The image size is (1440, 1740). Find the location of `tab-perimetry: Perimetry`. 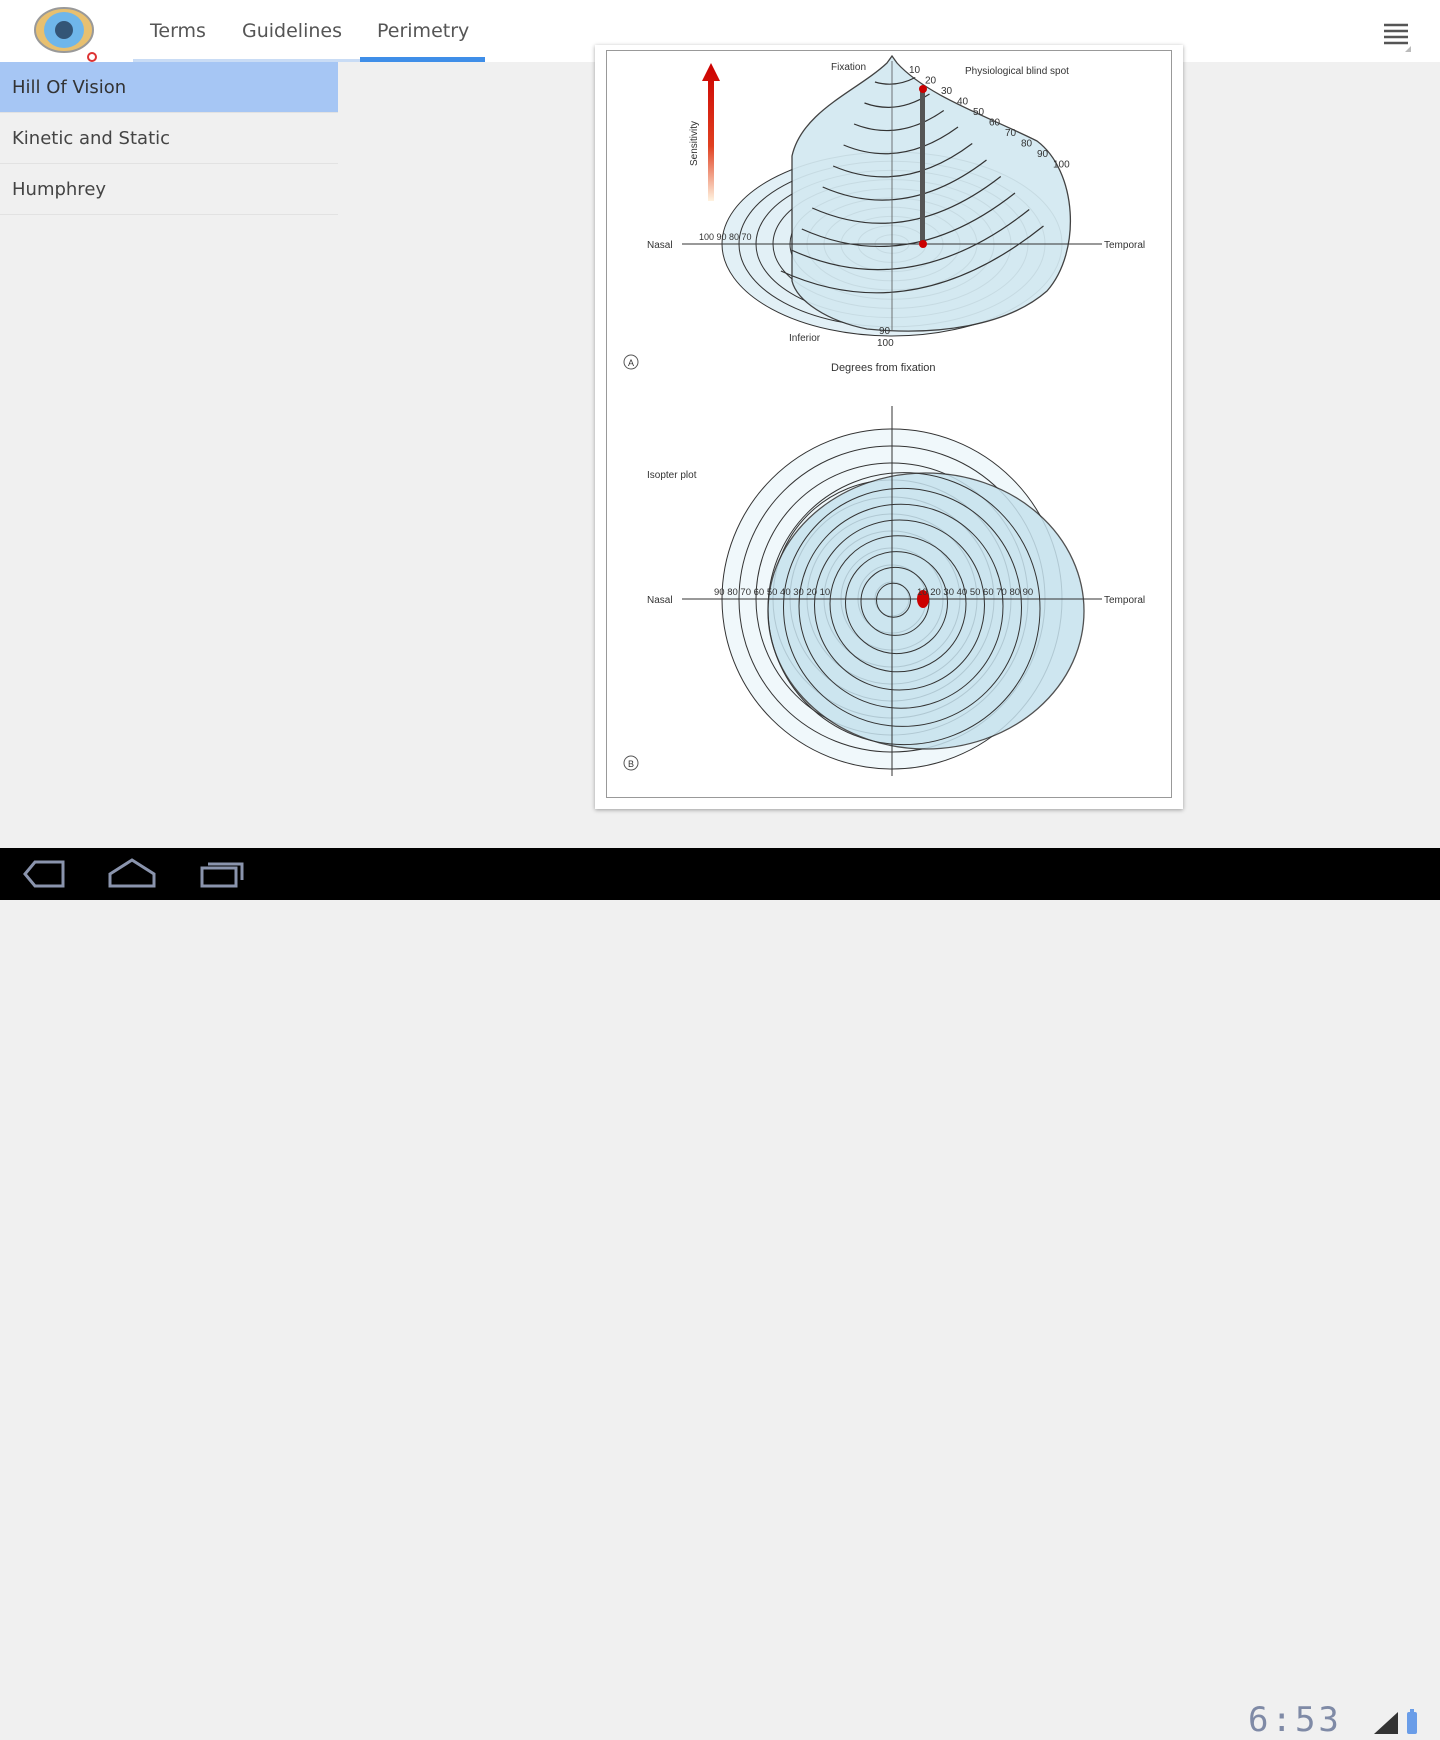

tab-perimetry: Perimetry is located at coordinates (423, 31).